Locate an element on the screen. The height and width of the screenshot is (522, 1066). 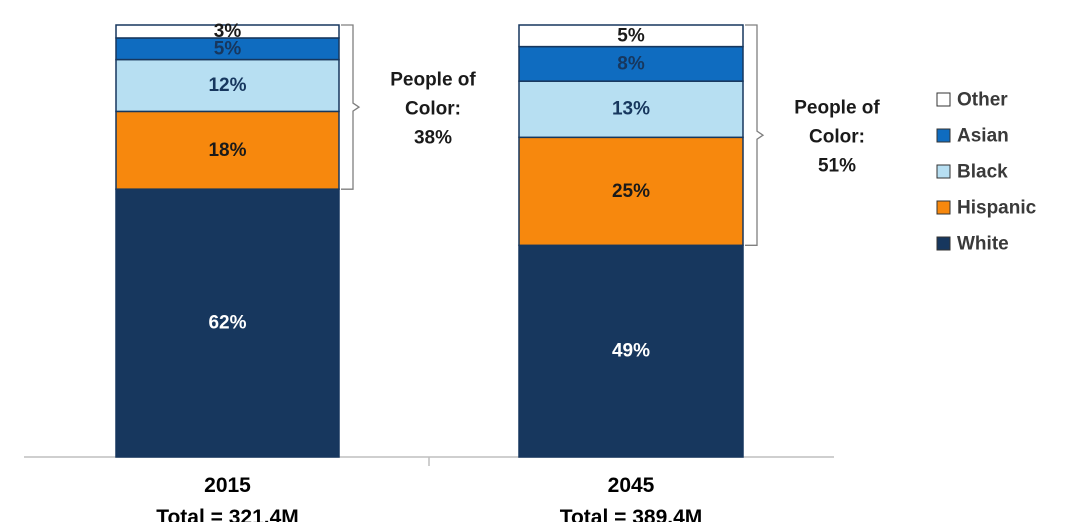
data-label-hispanic-2015: 18% is located at coordinates (227, 150).